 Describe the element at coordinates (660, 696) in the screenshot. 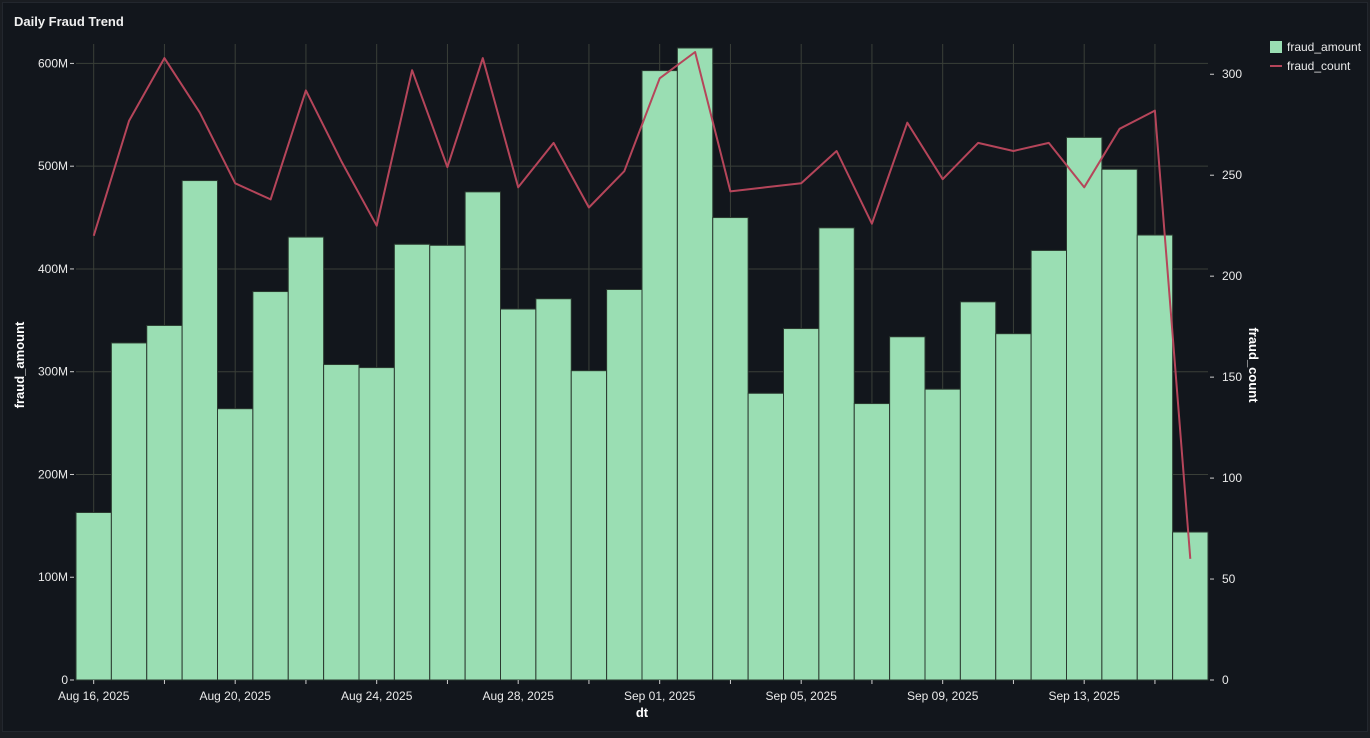

I see `x-tick-label: Sep 01, 2025` at that location.